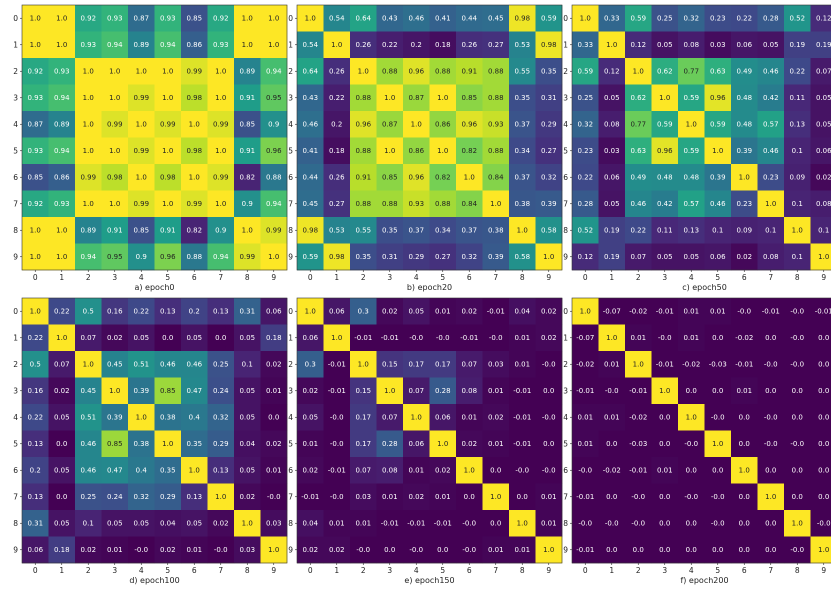 The width and height of the screenshot is (831, 603). What do you see at coordinates (274, 311) in the screenshot?
I see `heatmap-cell-label: 0.06` at bounding box center [274, 311].